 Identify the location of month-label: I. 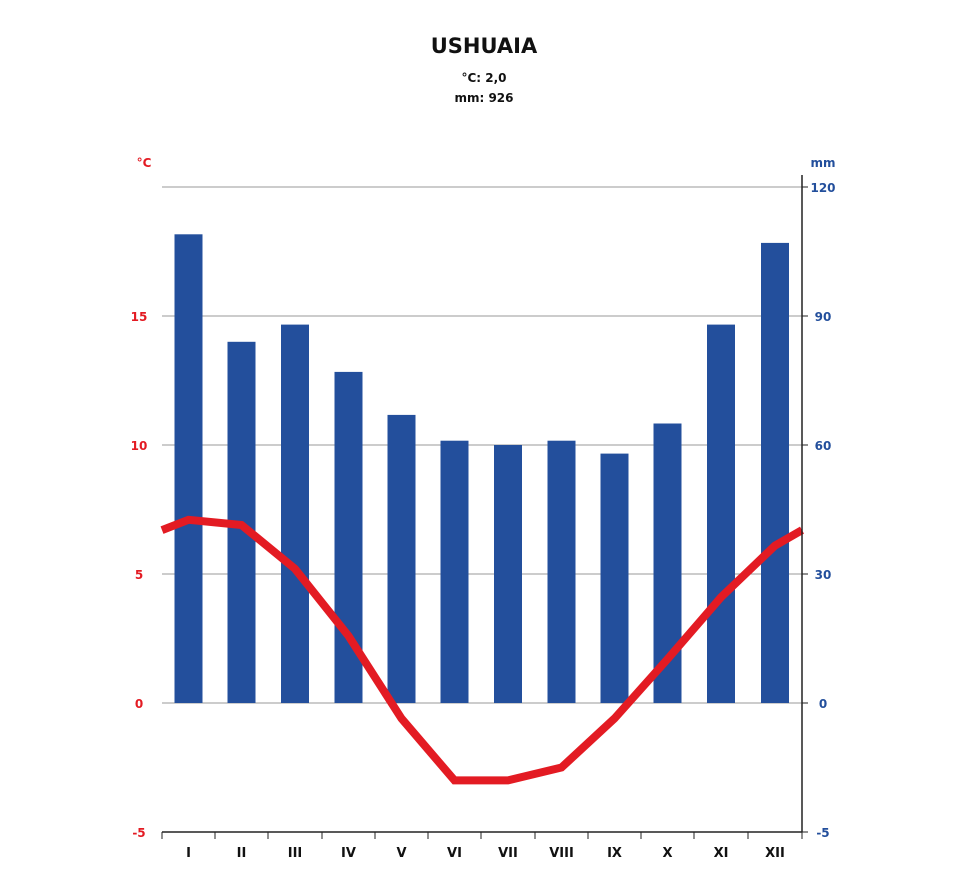
(188, 853).